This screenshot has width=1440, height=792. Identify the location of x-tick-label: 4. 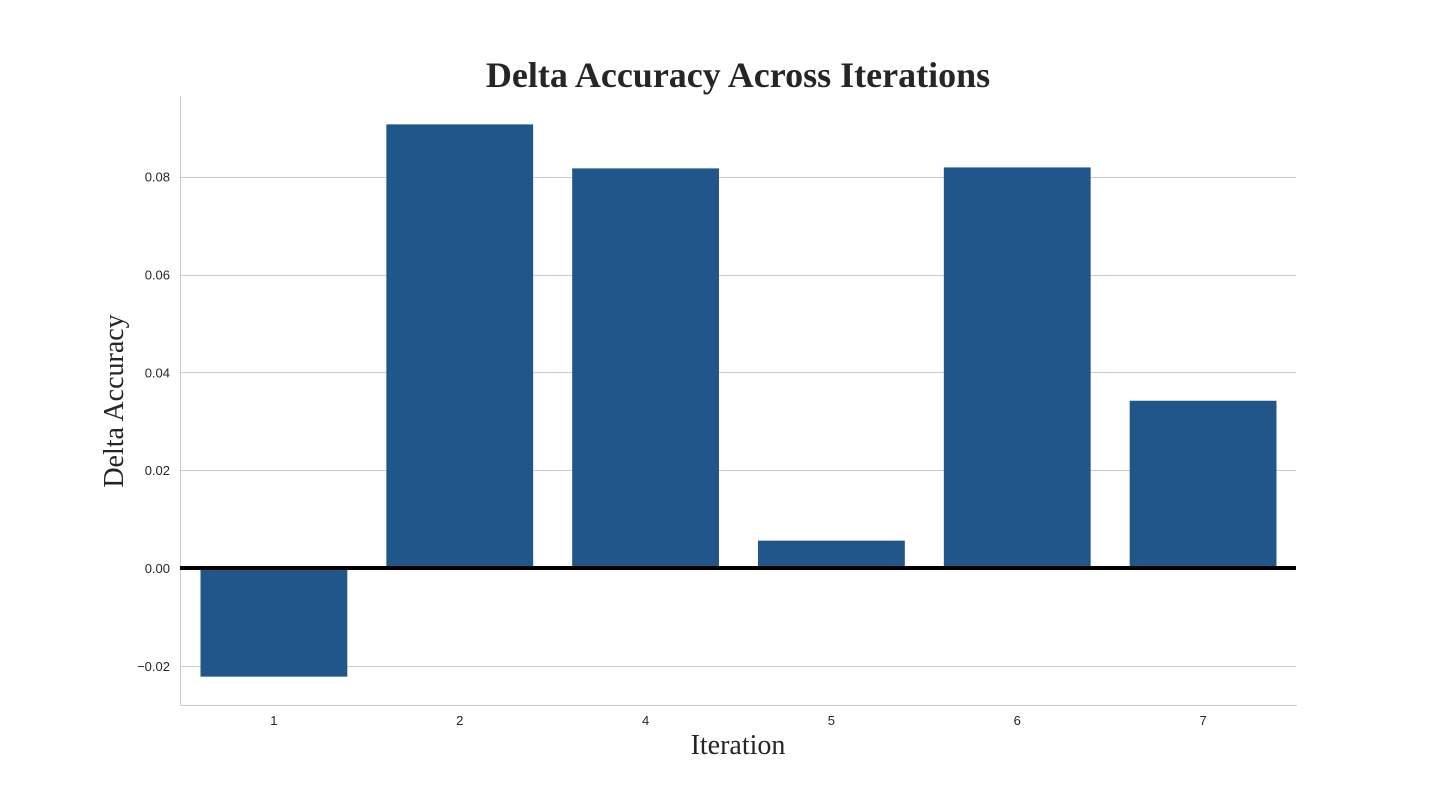
(645, 720).